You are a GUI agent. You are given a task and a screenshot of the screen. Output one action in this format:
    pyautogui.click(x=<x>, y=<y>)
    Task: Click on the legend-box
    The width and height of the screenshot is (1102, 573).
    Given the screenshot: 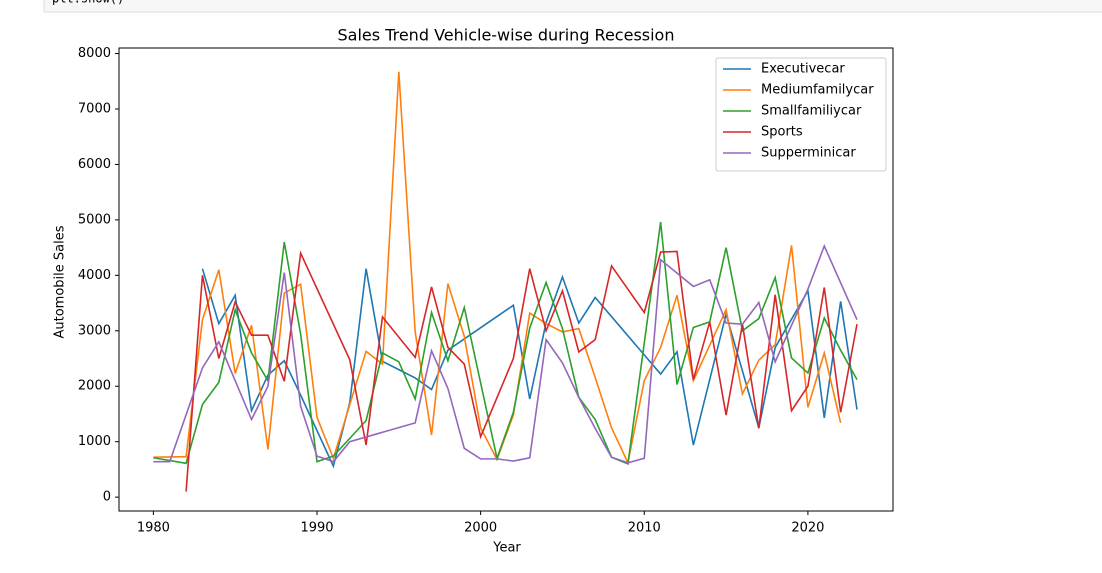 What is the action you would take?
    pyautogui.click(x=801, y=114)
    